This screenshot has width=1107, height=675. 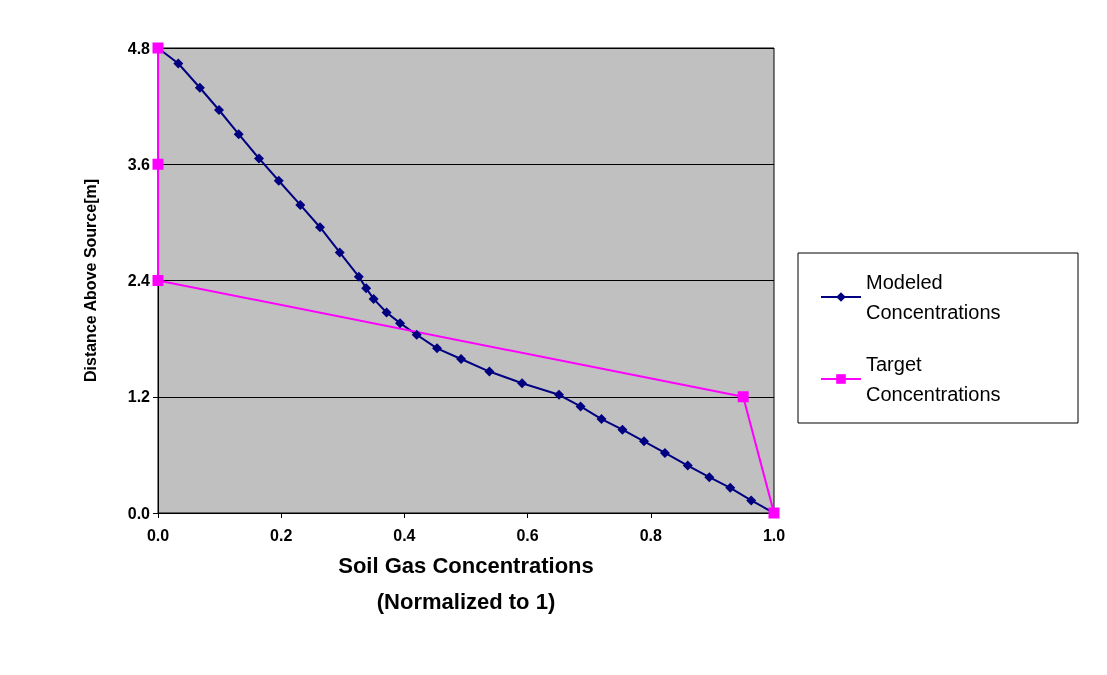 I want to click on x-tick-label: 0.4, so click(x=404, y=535).